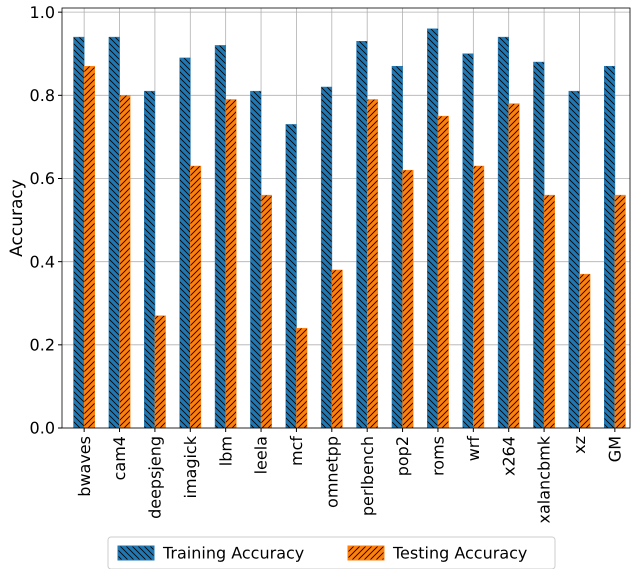 The width and height of the screenshot is (632, 569). I want to click on x-tick-label: pop2, so click(402, 456).